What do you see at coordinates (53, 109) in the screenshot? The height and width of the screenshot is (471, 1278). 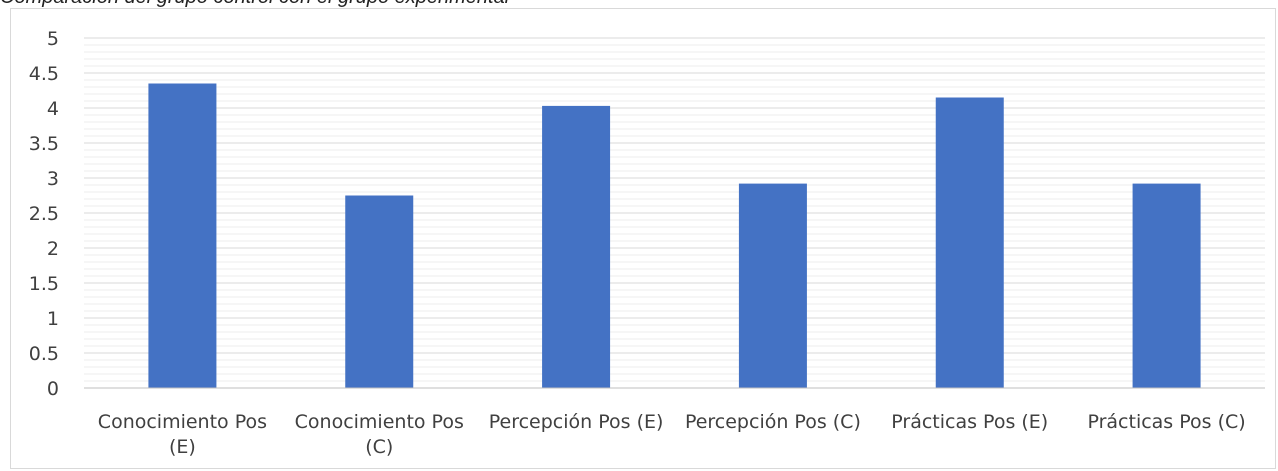 I see `y-tick-label: 4` at bounding box center [53, 109].